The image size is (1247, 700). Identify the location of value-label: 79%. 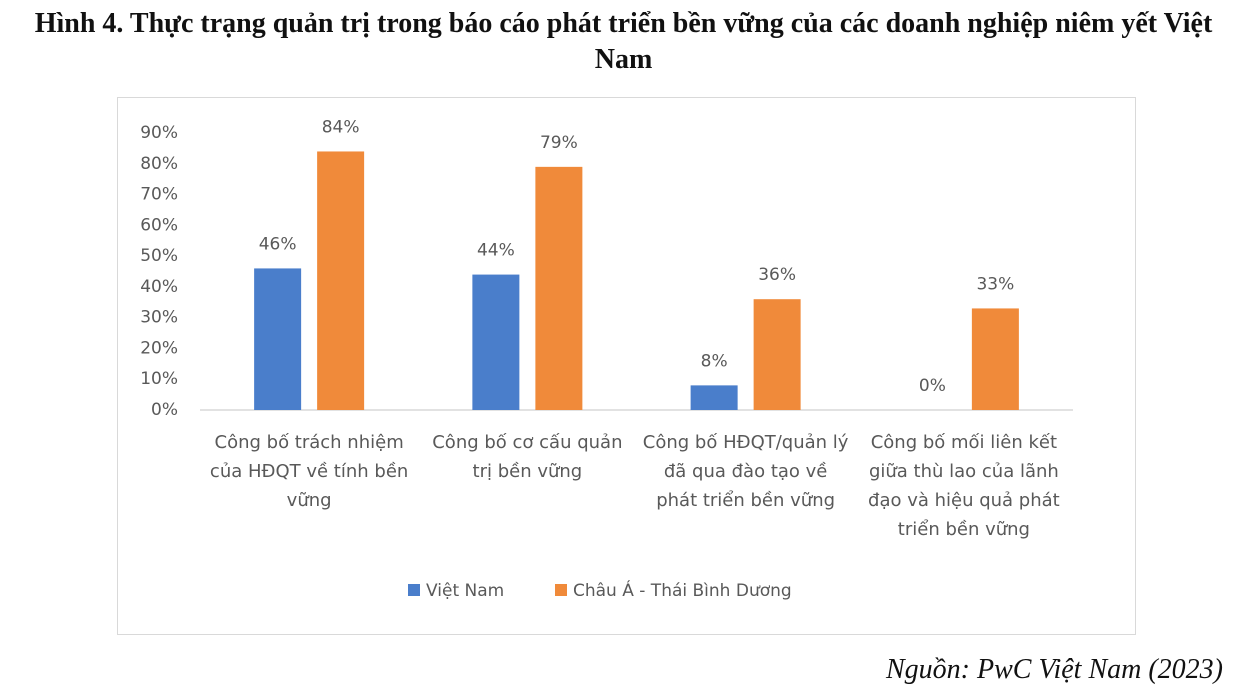
(559, 143).